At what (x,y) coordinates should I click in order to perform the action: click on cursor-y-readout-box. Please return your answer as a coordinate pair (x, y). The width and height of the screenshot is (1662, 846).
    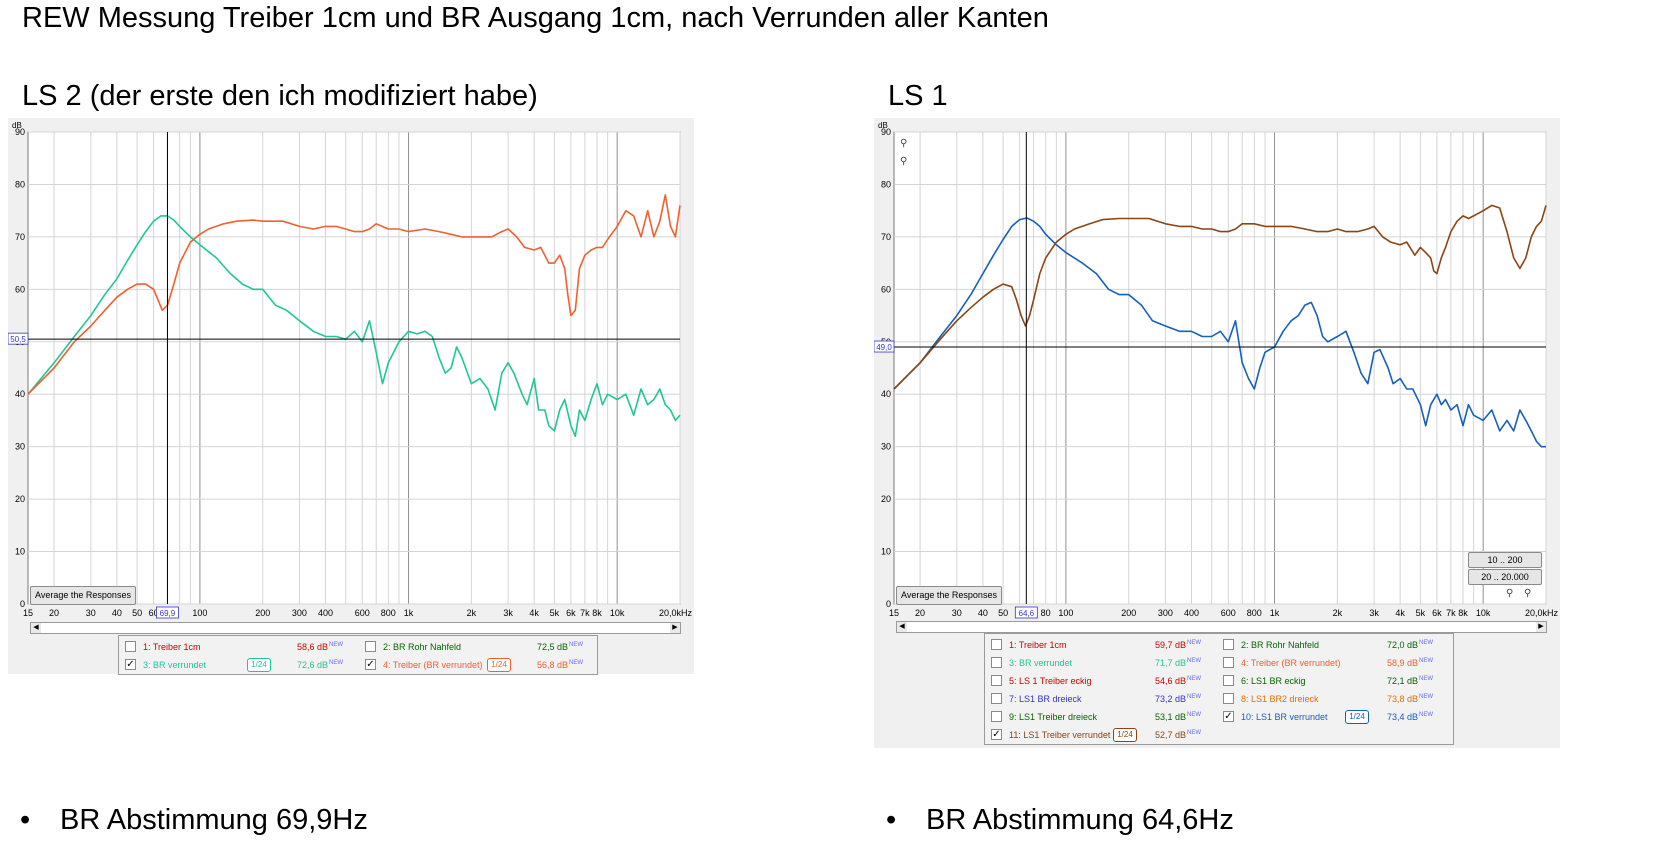
    Looking at the image, I should click on (18, 338).